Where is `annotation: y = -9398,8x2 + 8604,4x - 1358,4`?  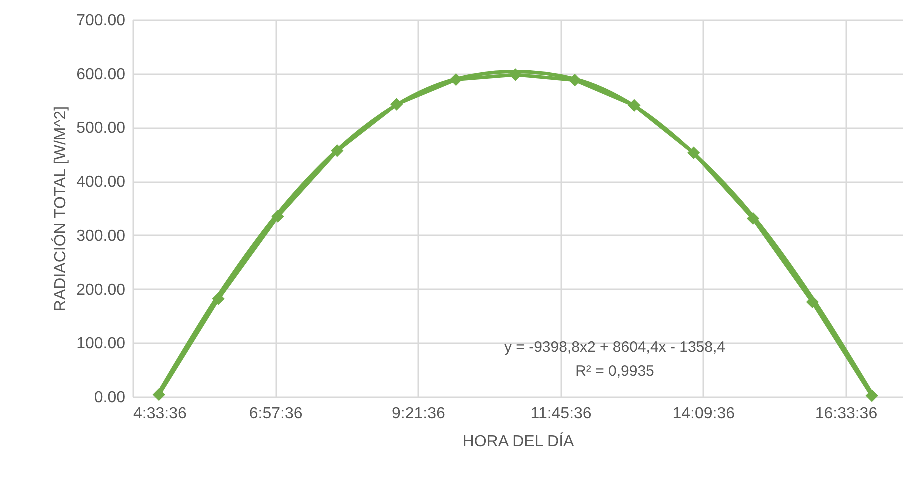
annotation: y = -9398,8x2 + 8604,4x - 1358,4 is located at coordinates (615, 347).